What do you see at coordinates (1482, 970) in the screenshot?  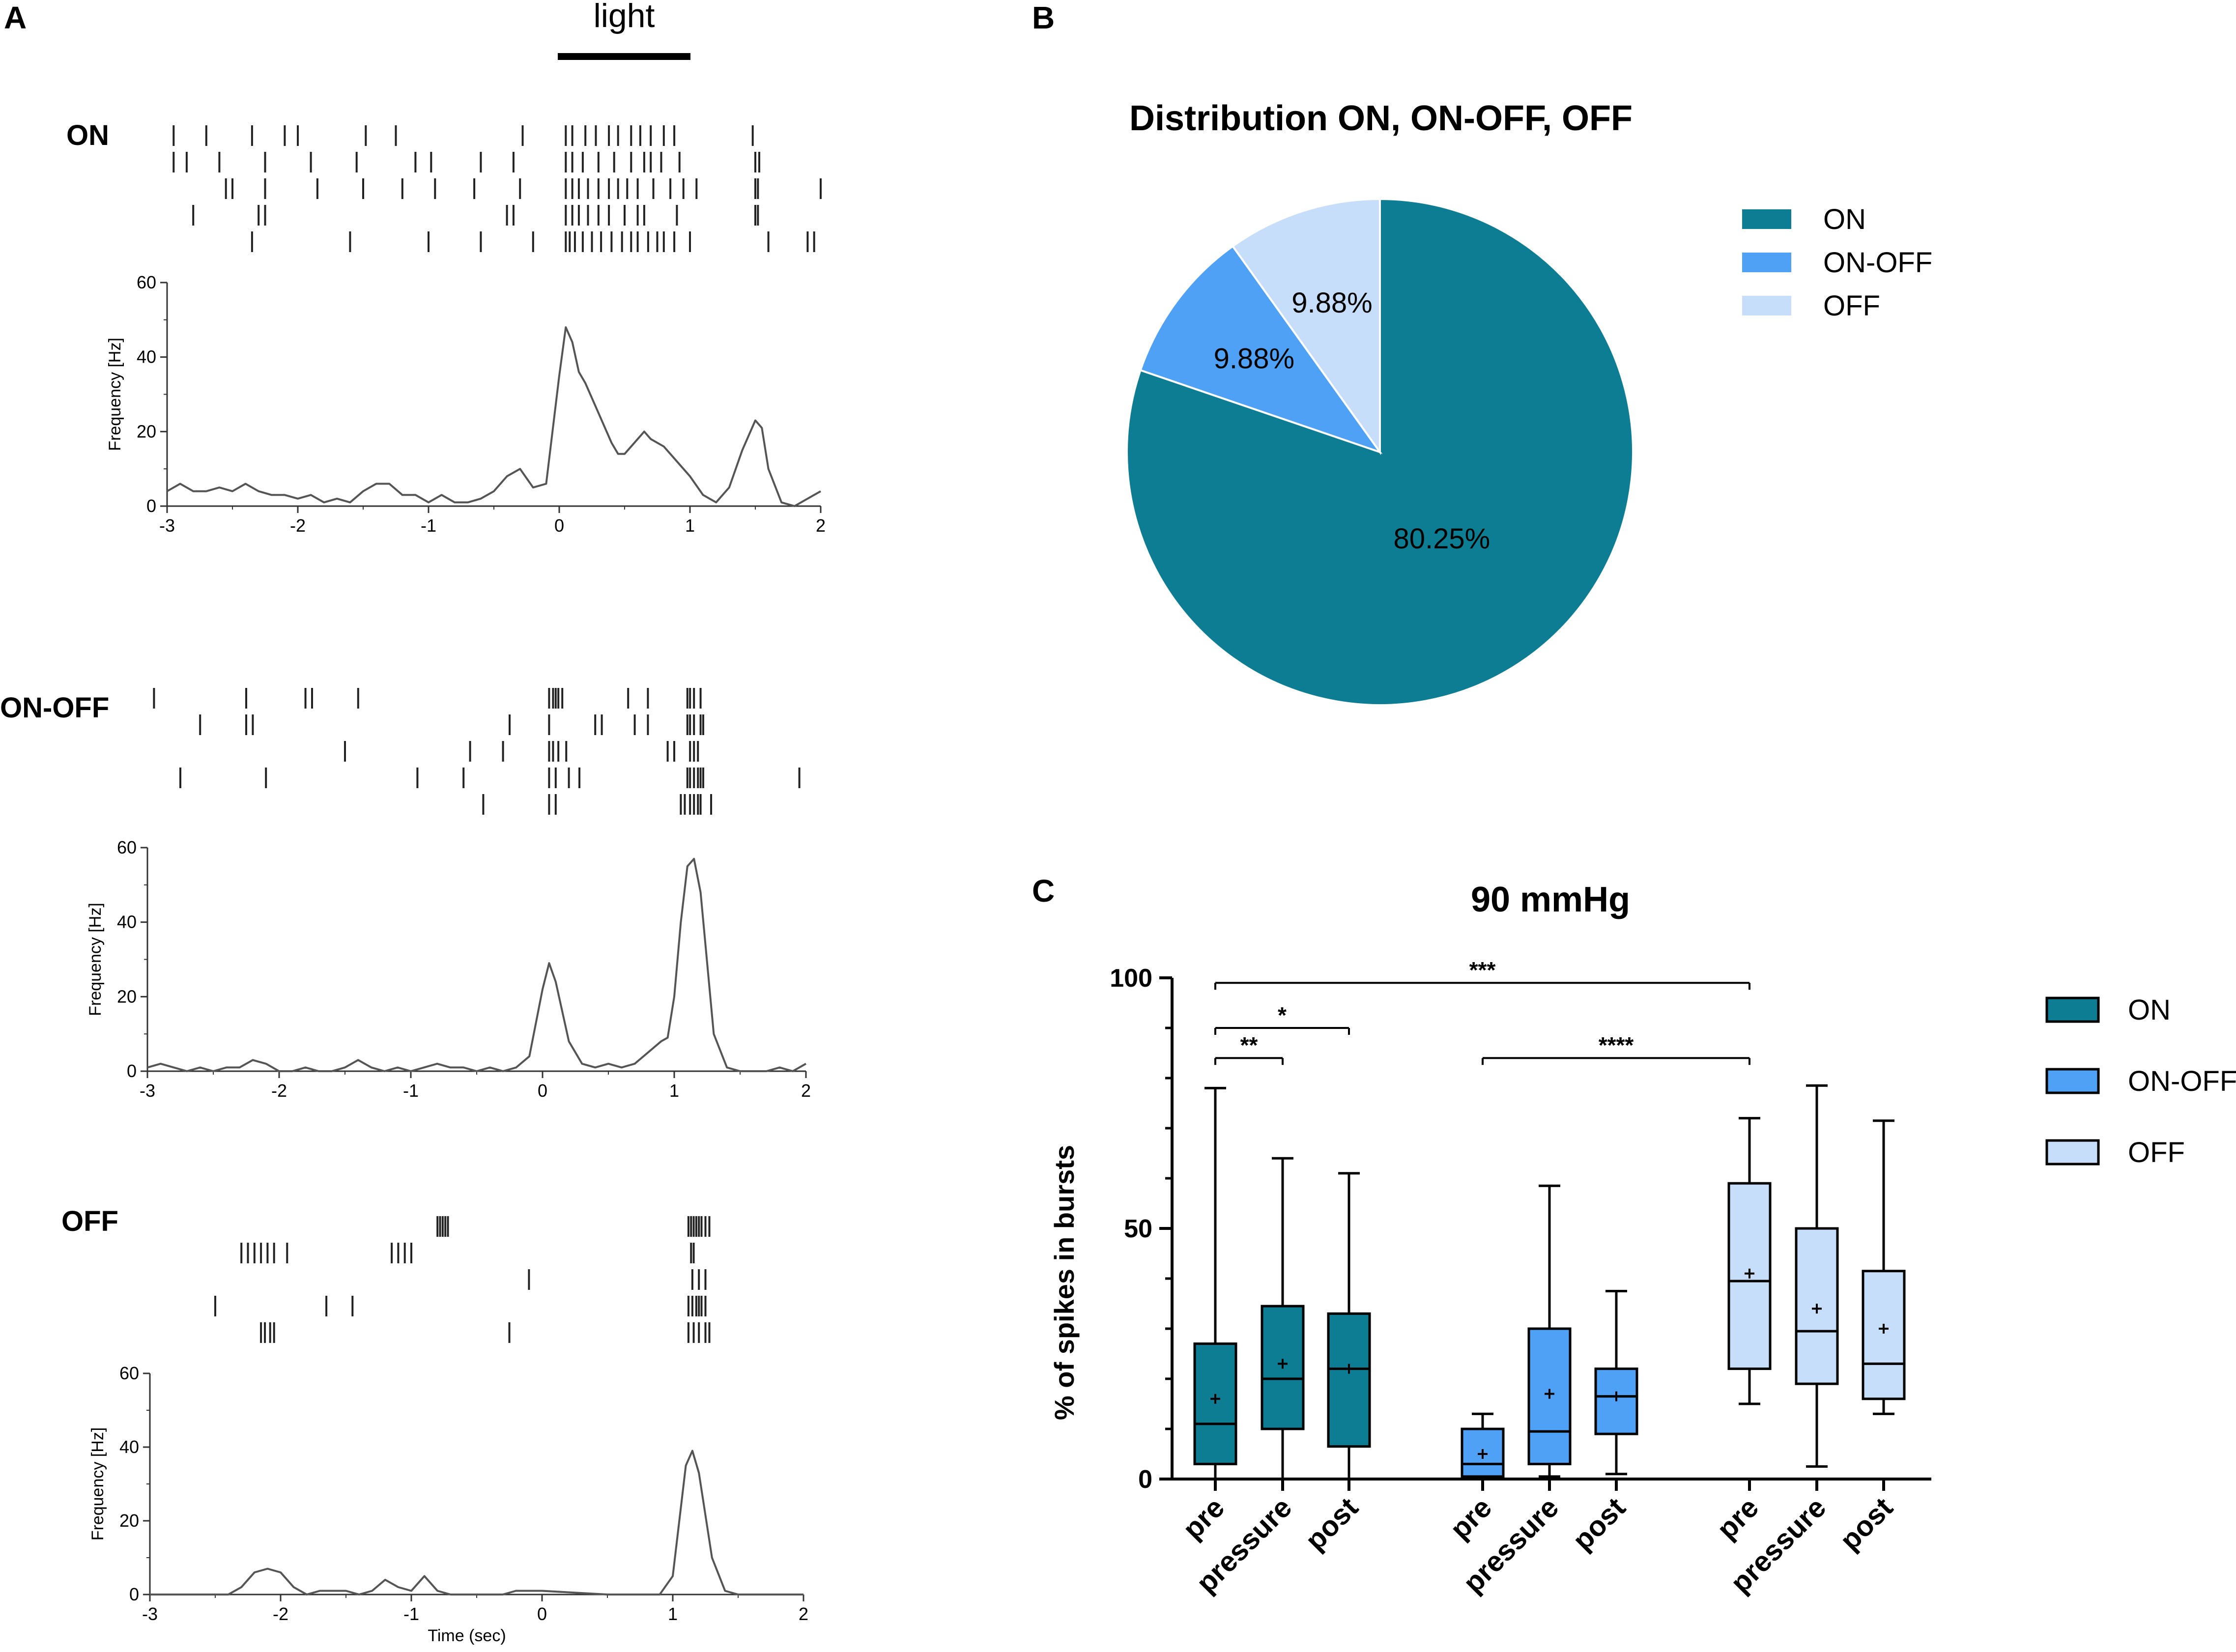 I see `significance-label: ***` at bounding box center [1482, 970].